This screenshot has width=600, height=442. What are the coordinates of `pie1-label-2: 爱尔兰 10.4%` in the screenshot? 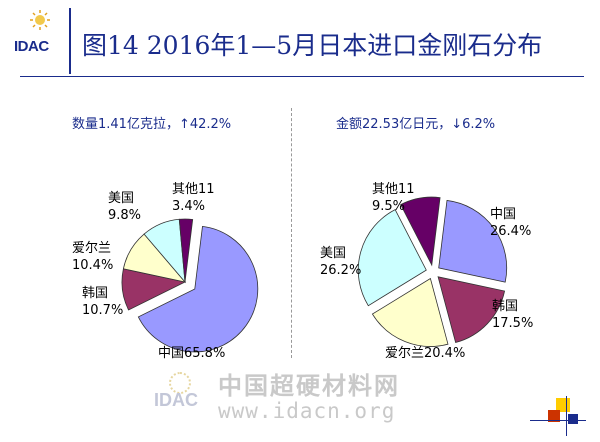 It's located at (92, 257).